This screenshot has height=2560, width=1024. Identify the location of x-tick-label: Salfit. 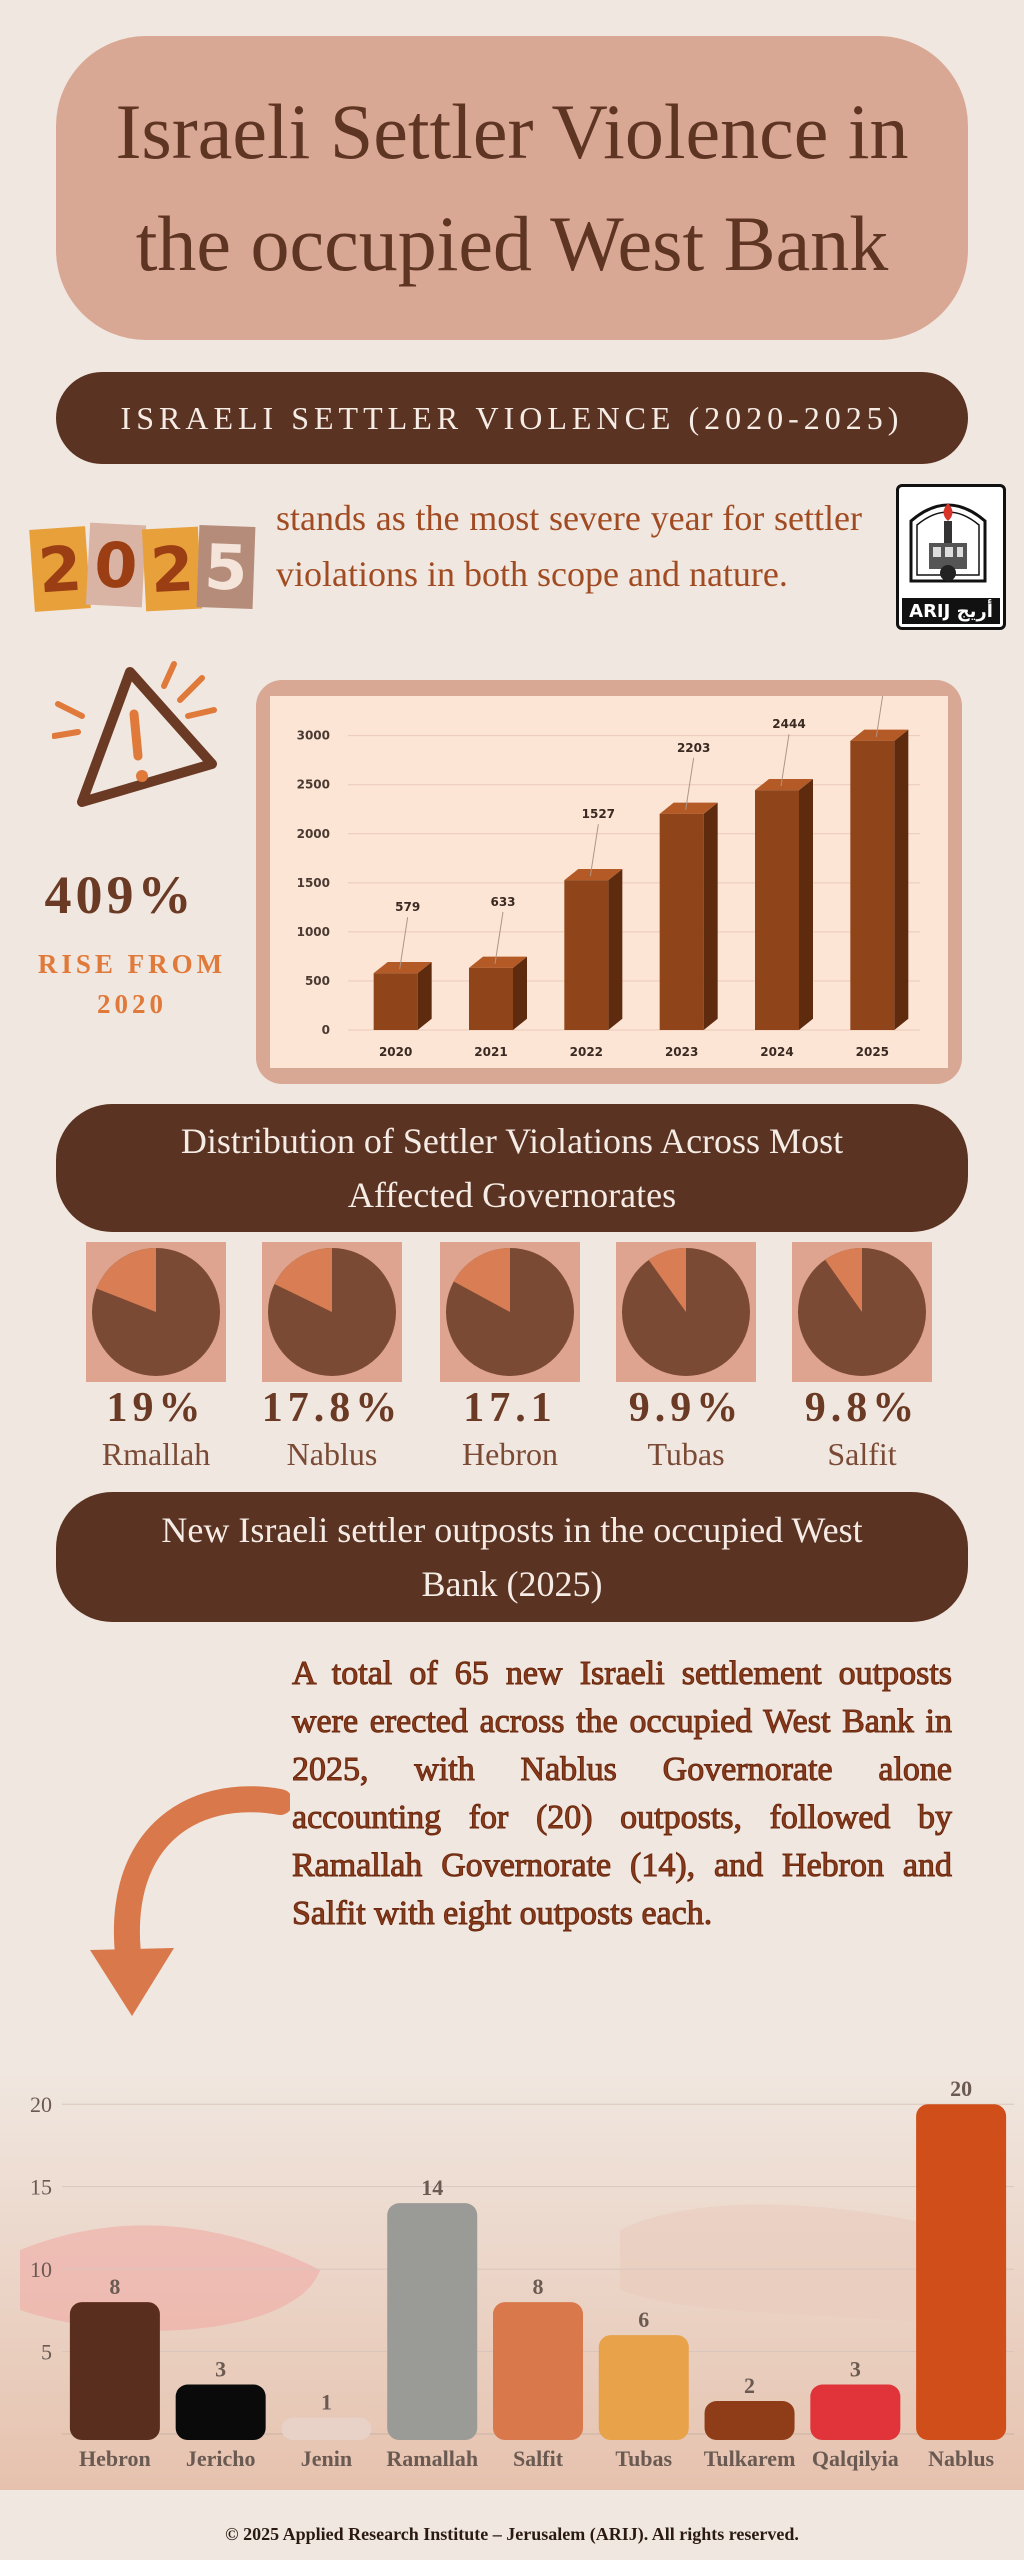
(538, 2458).